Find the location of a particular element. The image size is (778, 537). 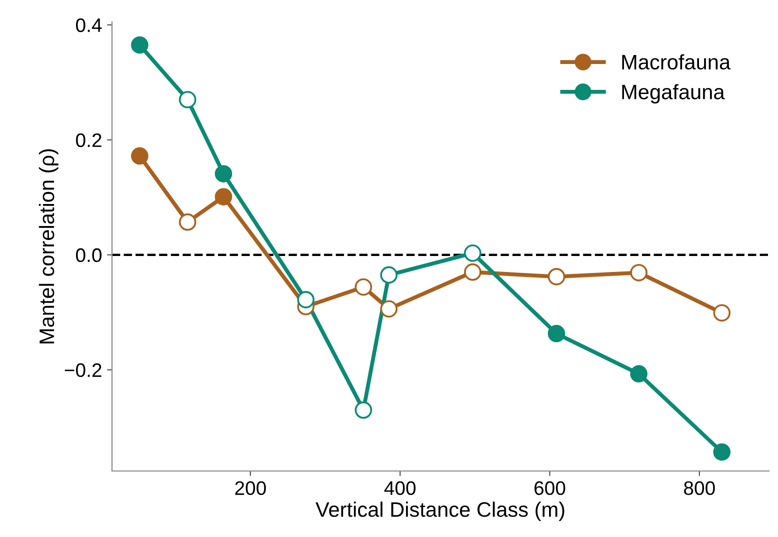

x-tick-label: 200 is located at coordinates (250, 488).